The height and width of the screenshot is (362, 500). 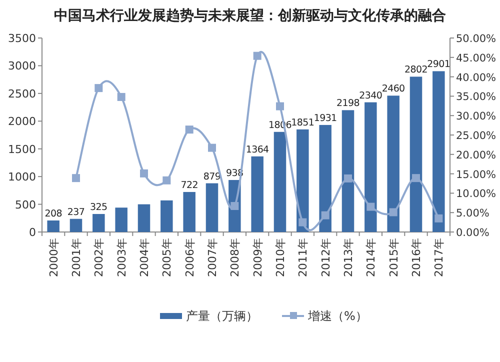 I want to click on data-label: 2340, so click(x=370, y=96).